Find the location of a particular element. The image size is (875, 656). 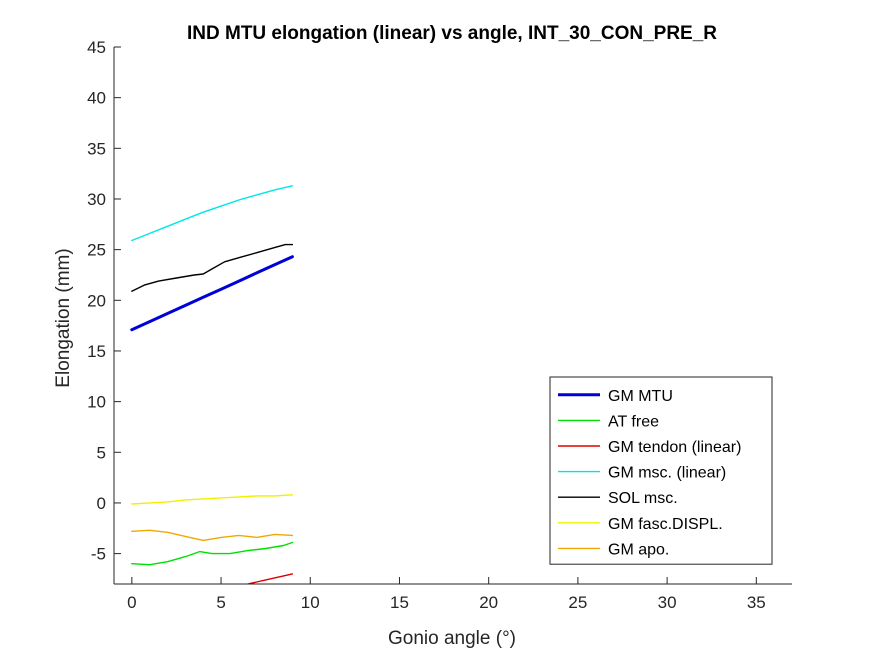

legend-label-gm-fasc-displ: GM fasc.DISPL. is located at coordinates (665, 524).